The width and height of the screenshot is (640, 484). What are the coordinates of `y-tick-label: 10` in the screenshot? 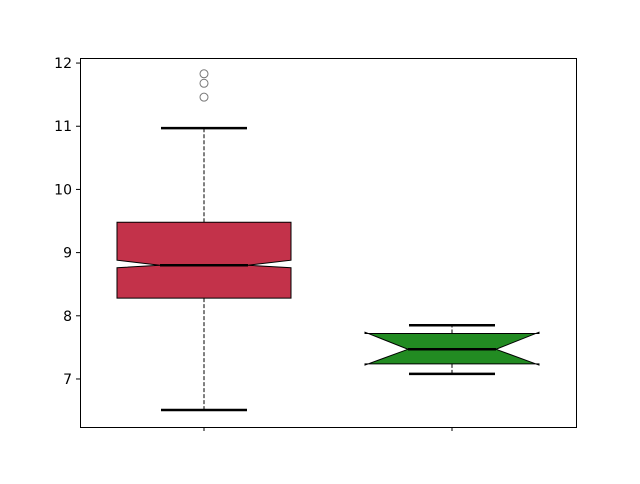 It's located at (63, 190).